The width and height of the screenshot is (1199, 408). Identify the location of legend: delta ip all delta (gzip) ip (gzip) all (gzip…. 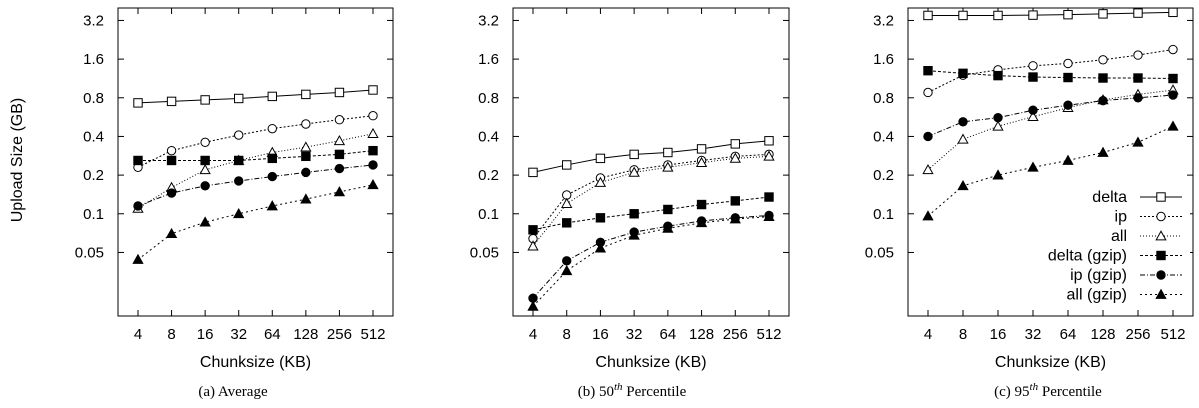
(1105, 243).